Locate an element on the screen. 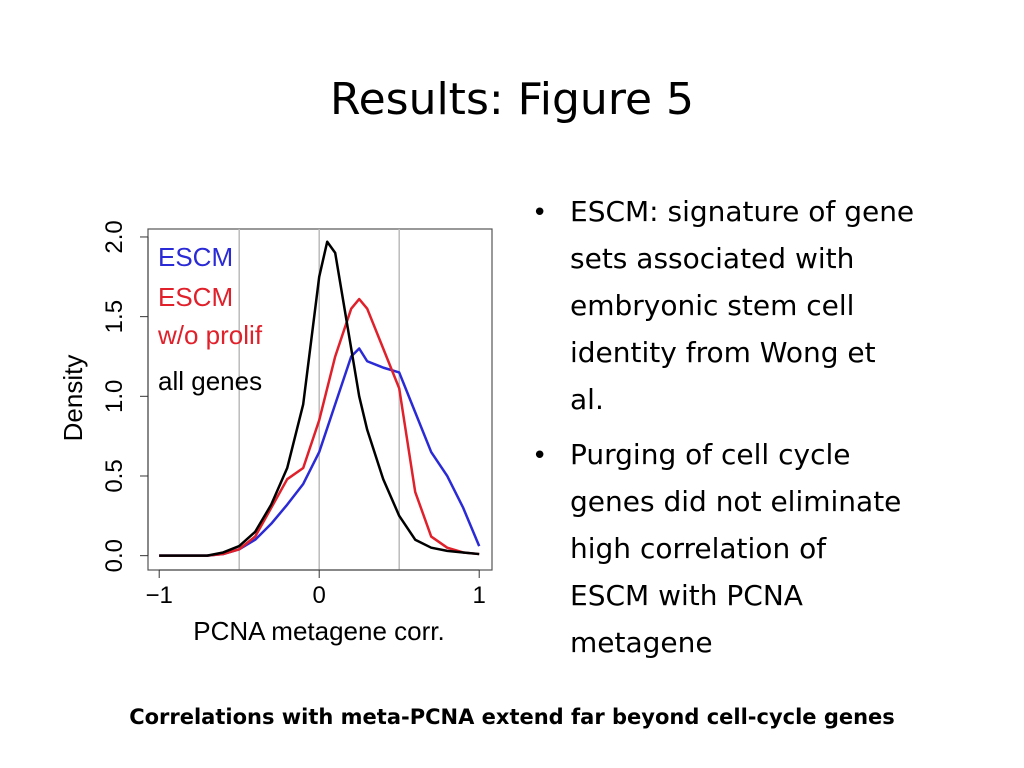 This screenshot has height=768, width=1024. bullet-text: embryonic stem cell is located at coordinates (712, 305).